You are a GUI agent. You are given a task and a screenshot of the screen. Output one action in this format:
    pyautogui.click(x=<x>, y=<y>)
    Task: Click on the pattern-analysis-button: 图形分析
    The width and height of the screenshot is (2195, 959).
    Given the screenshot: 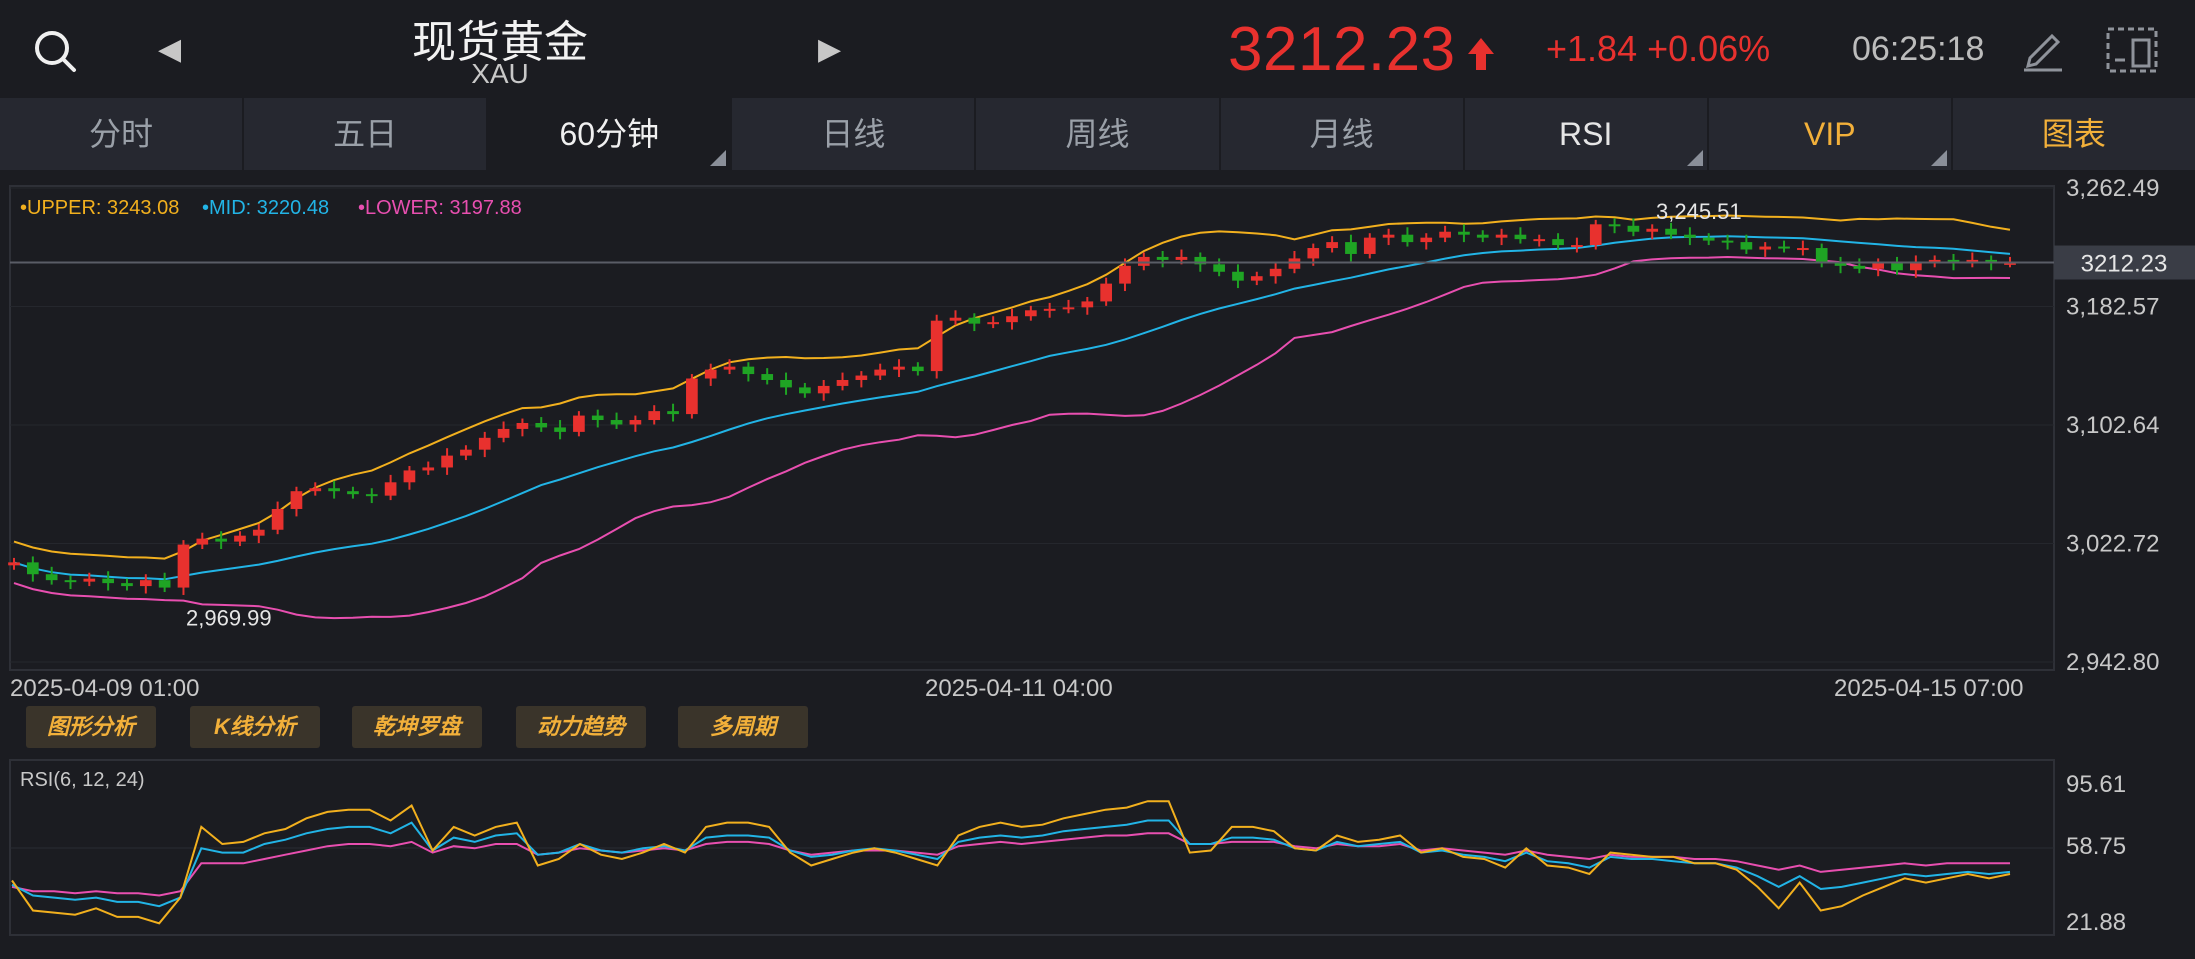 What is the action you would take?
    pyautogui.click(x=91, y=727)
    